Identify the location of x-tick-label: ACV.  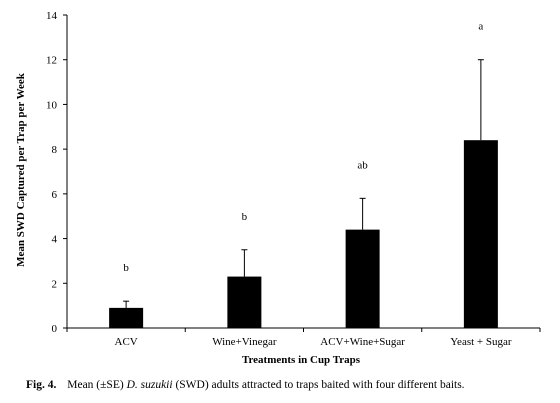
(126, 342).